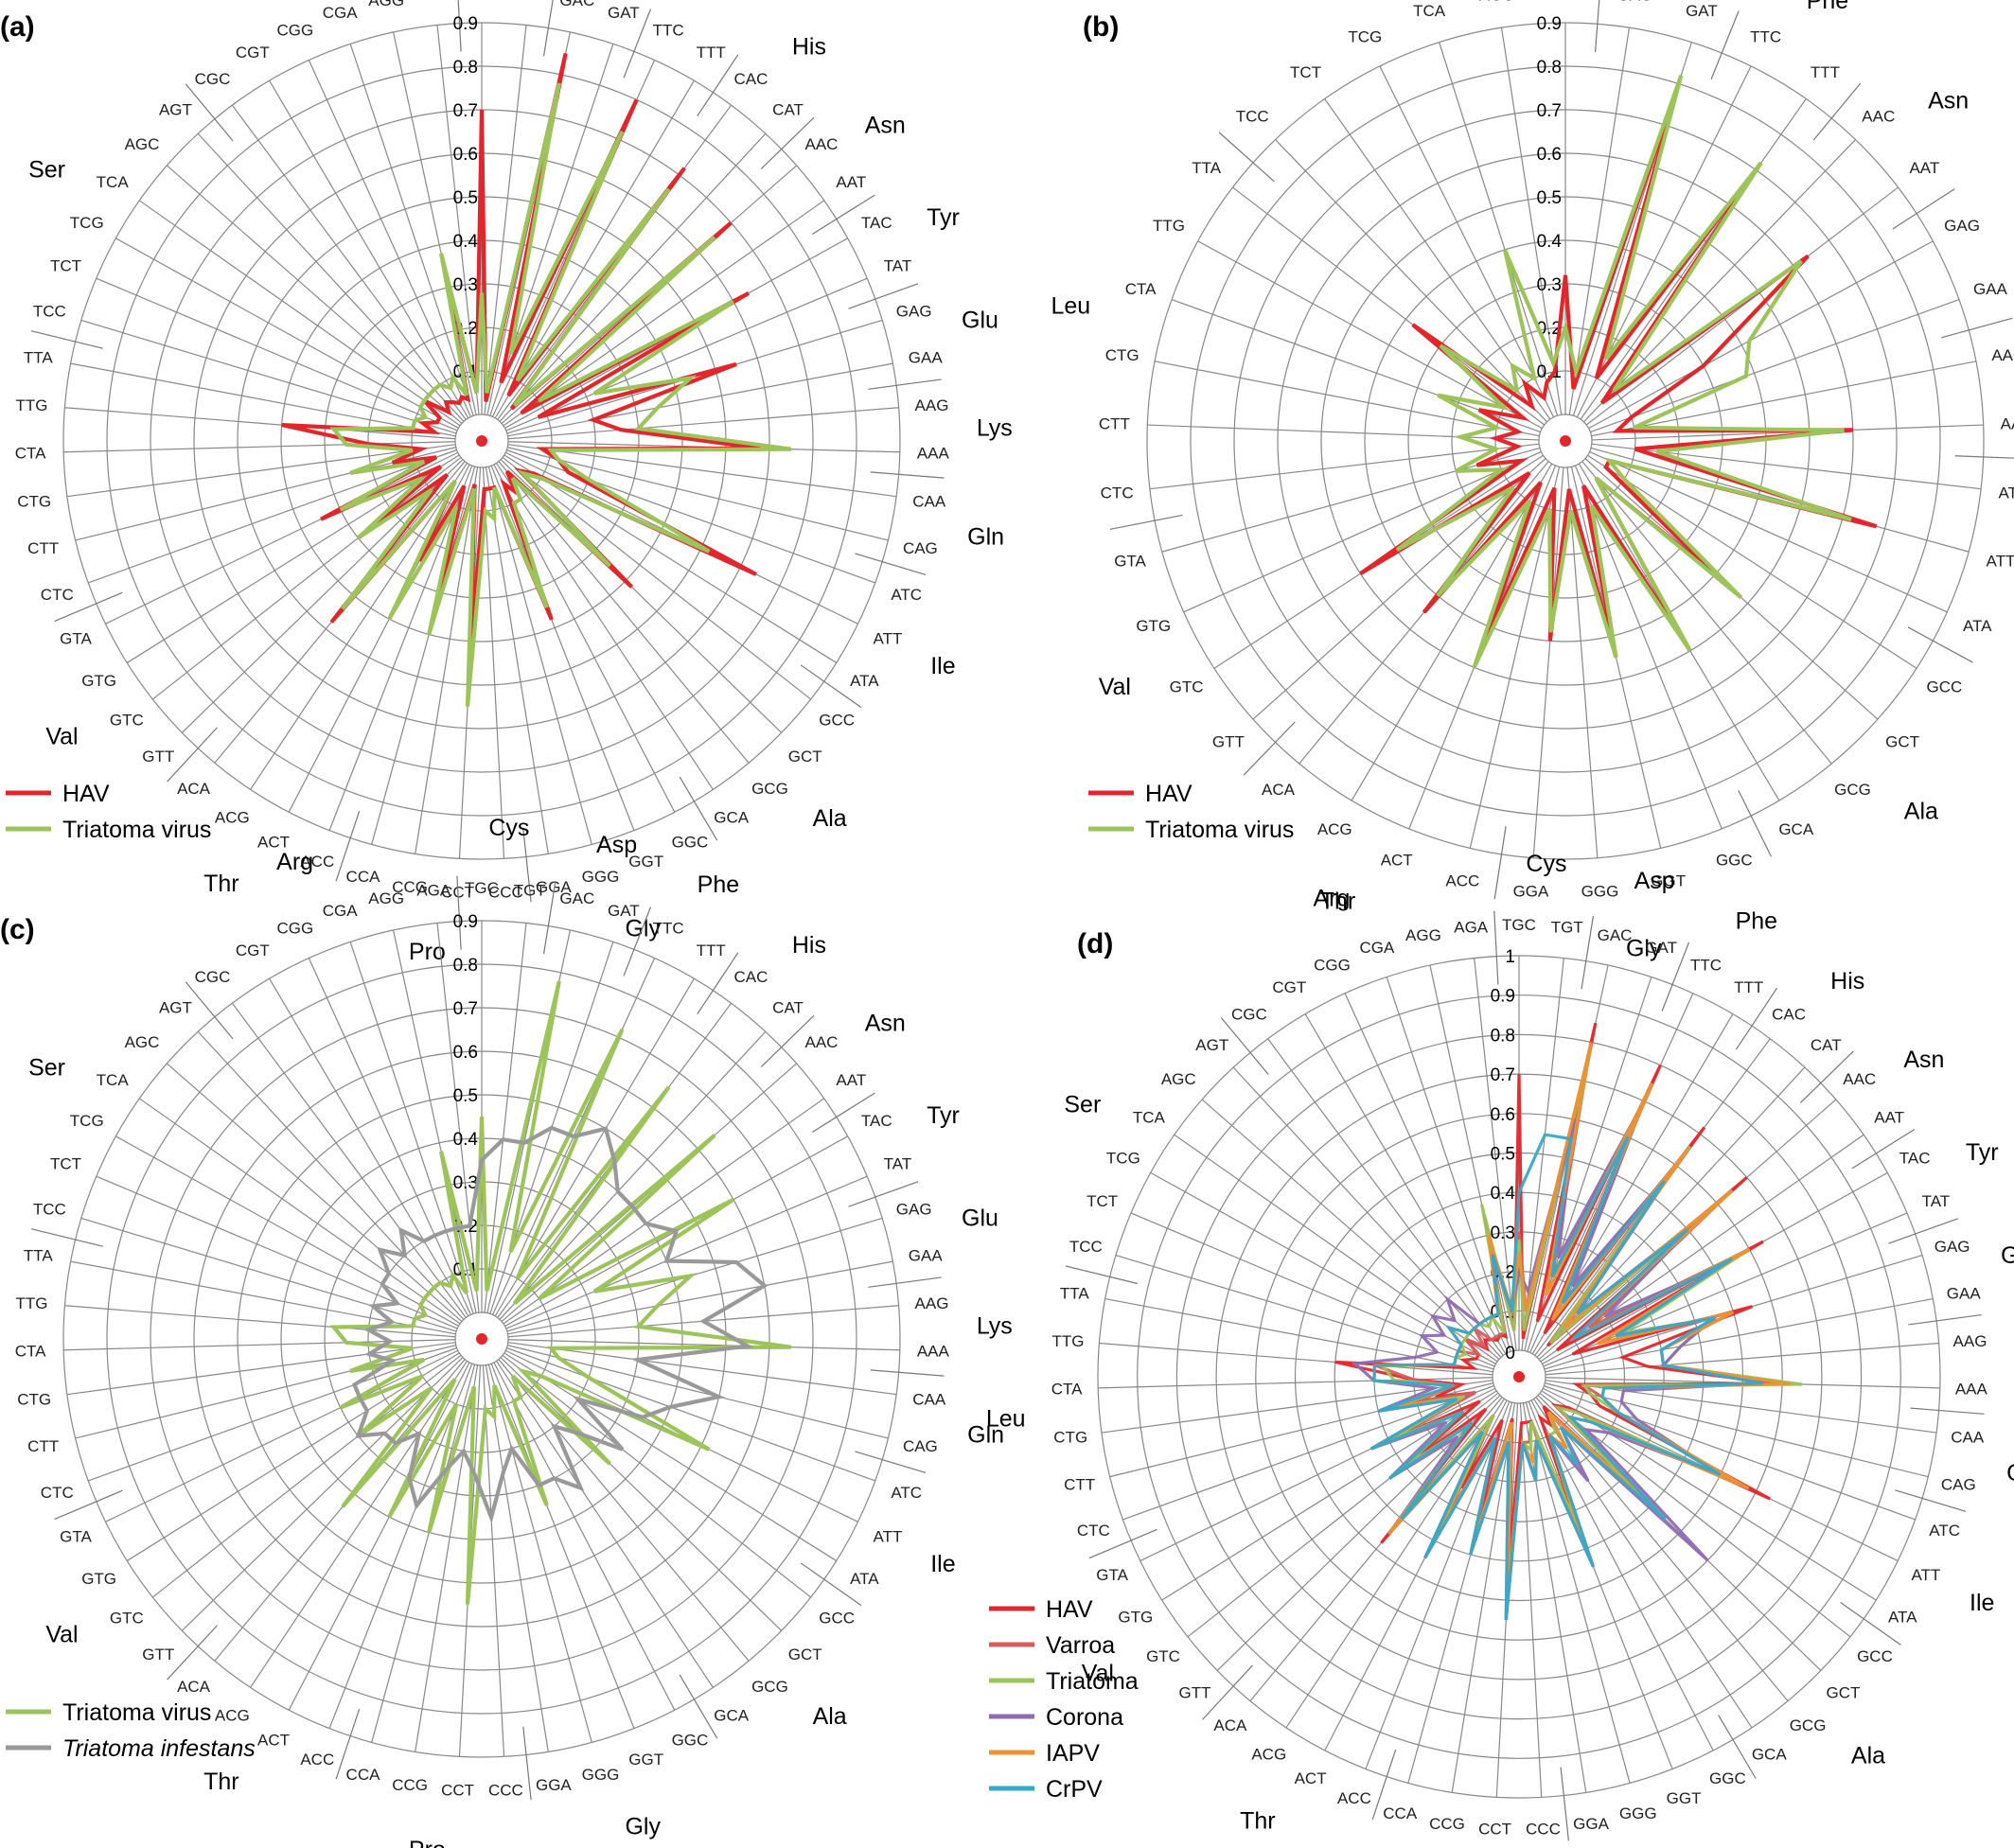 The height and width of the screenshot is (1848, 2014). I want to click on ring-value-label: 0.4, so click(1503, 1194).